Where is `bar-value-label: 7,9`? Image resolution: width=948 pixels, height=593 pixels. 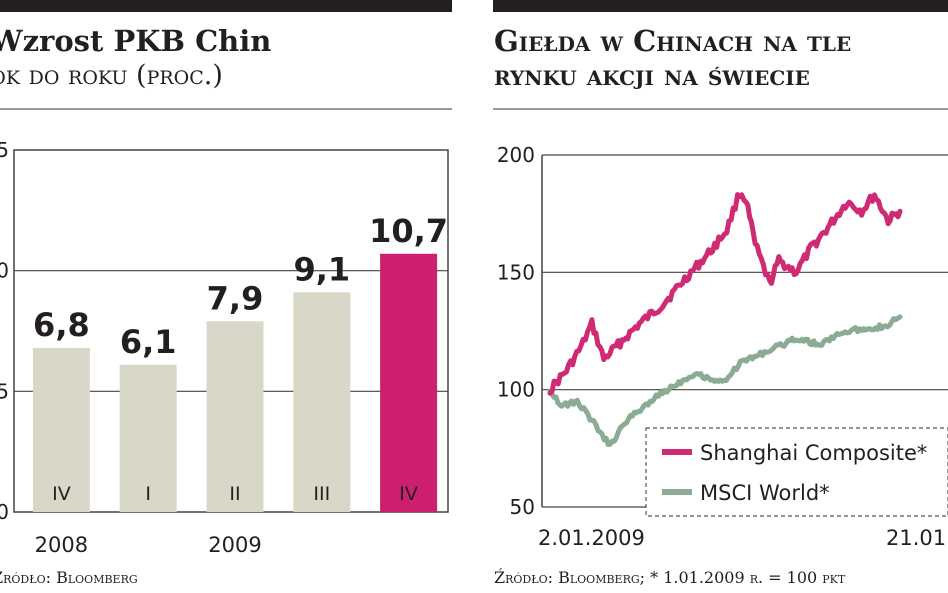
bar-value-label: 7,9 is located at coordinates (235, 298).